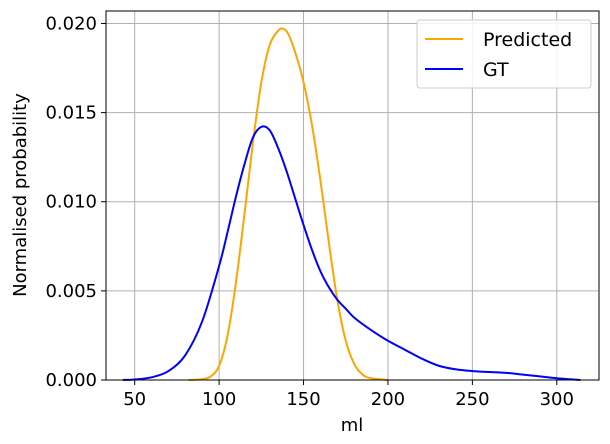 This screenshot has height=444, width=610. Describe the element at coordinates (134, 399) in the screenshot. I see `x-tick-label: 50` at that location.